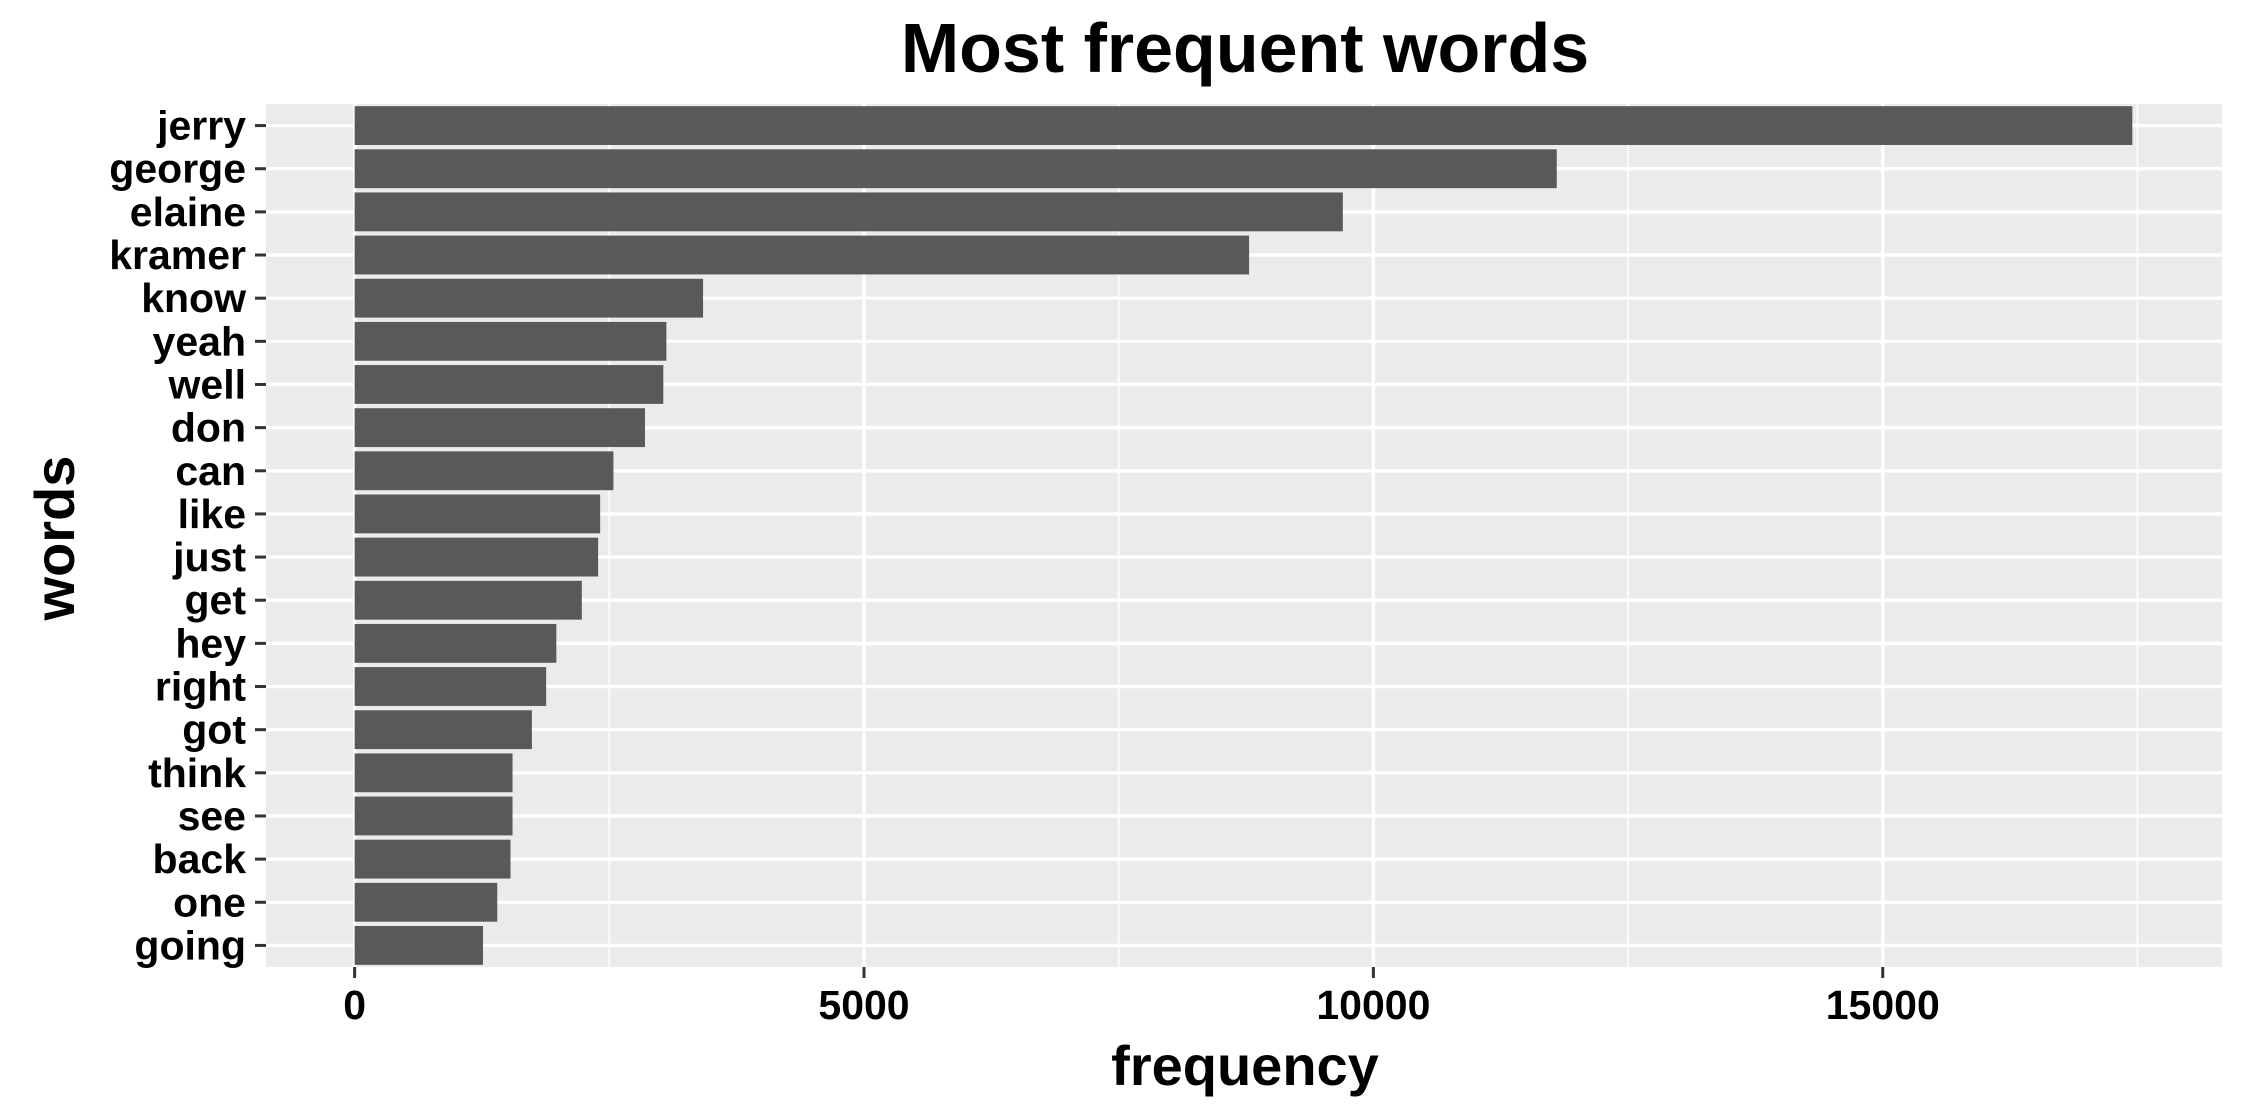 Image resolution: width=2246 pixels, height=1120 pixels. I want to click on bar-like, so click(477, 514).